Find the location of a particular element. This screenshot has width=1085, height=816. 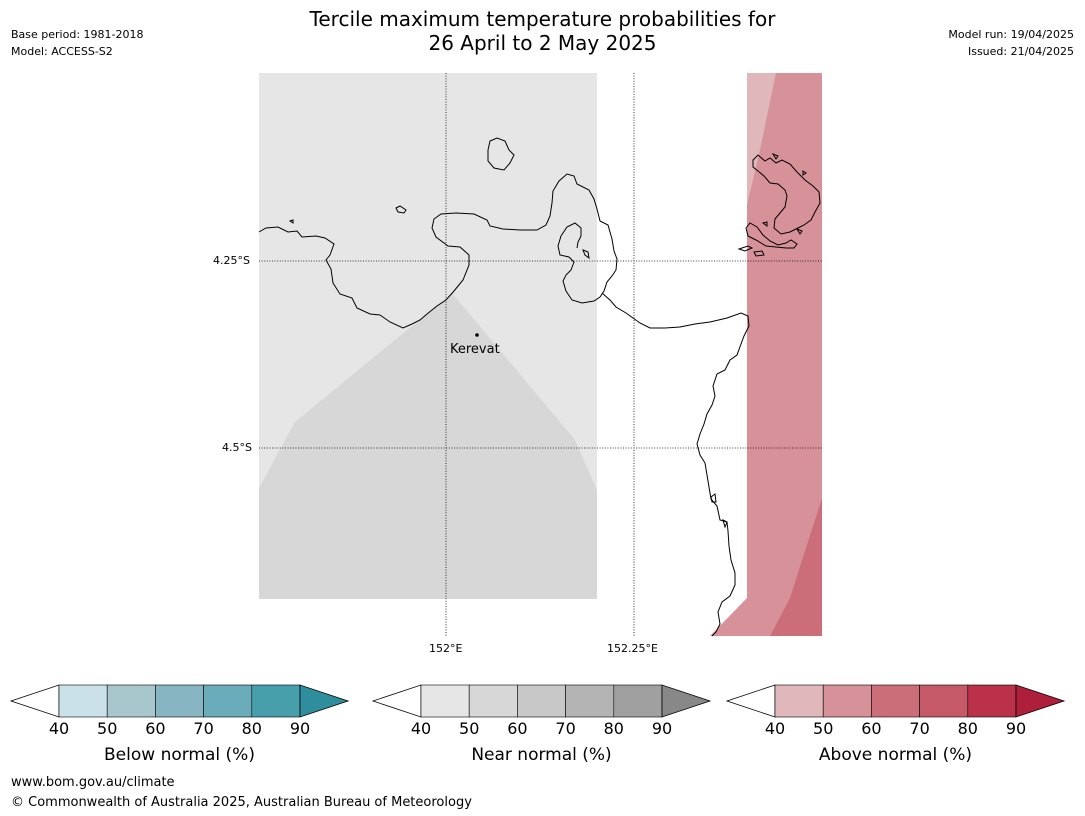

colorbar-above-normal is located at coordinates (895, 701).